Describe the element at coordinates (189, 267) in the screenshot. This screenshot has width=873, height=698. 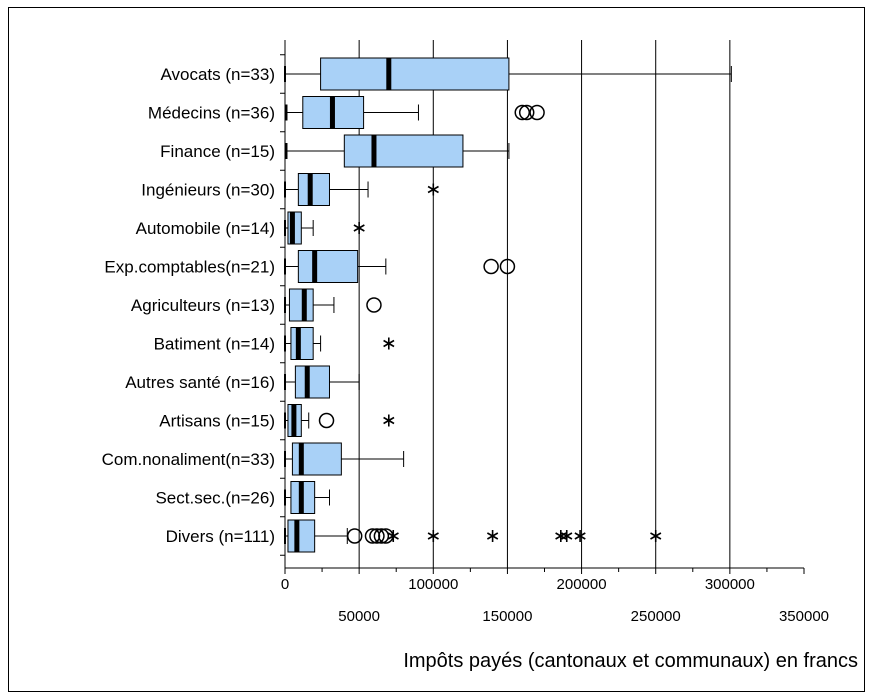
I see `category-label: Exp.comptables(n=21)` at that location.